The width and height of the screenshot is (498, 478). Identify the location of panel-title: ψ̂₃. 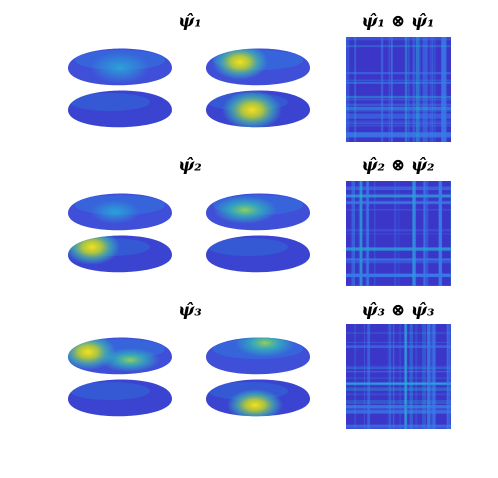
(189, 311).